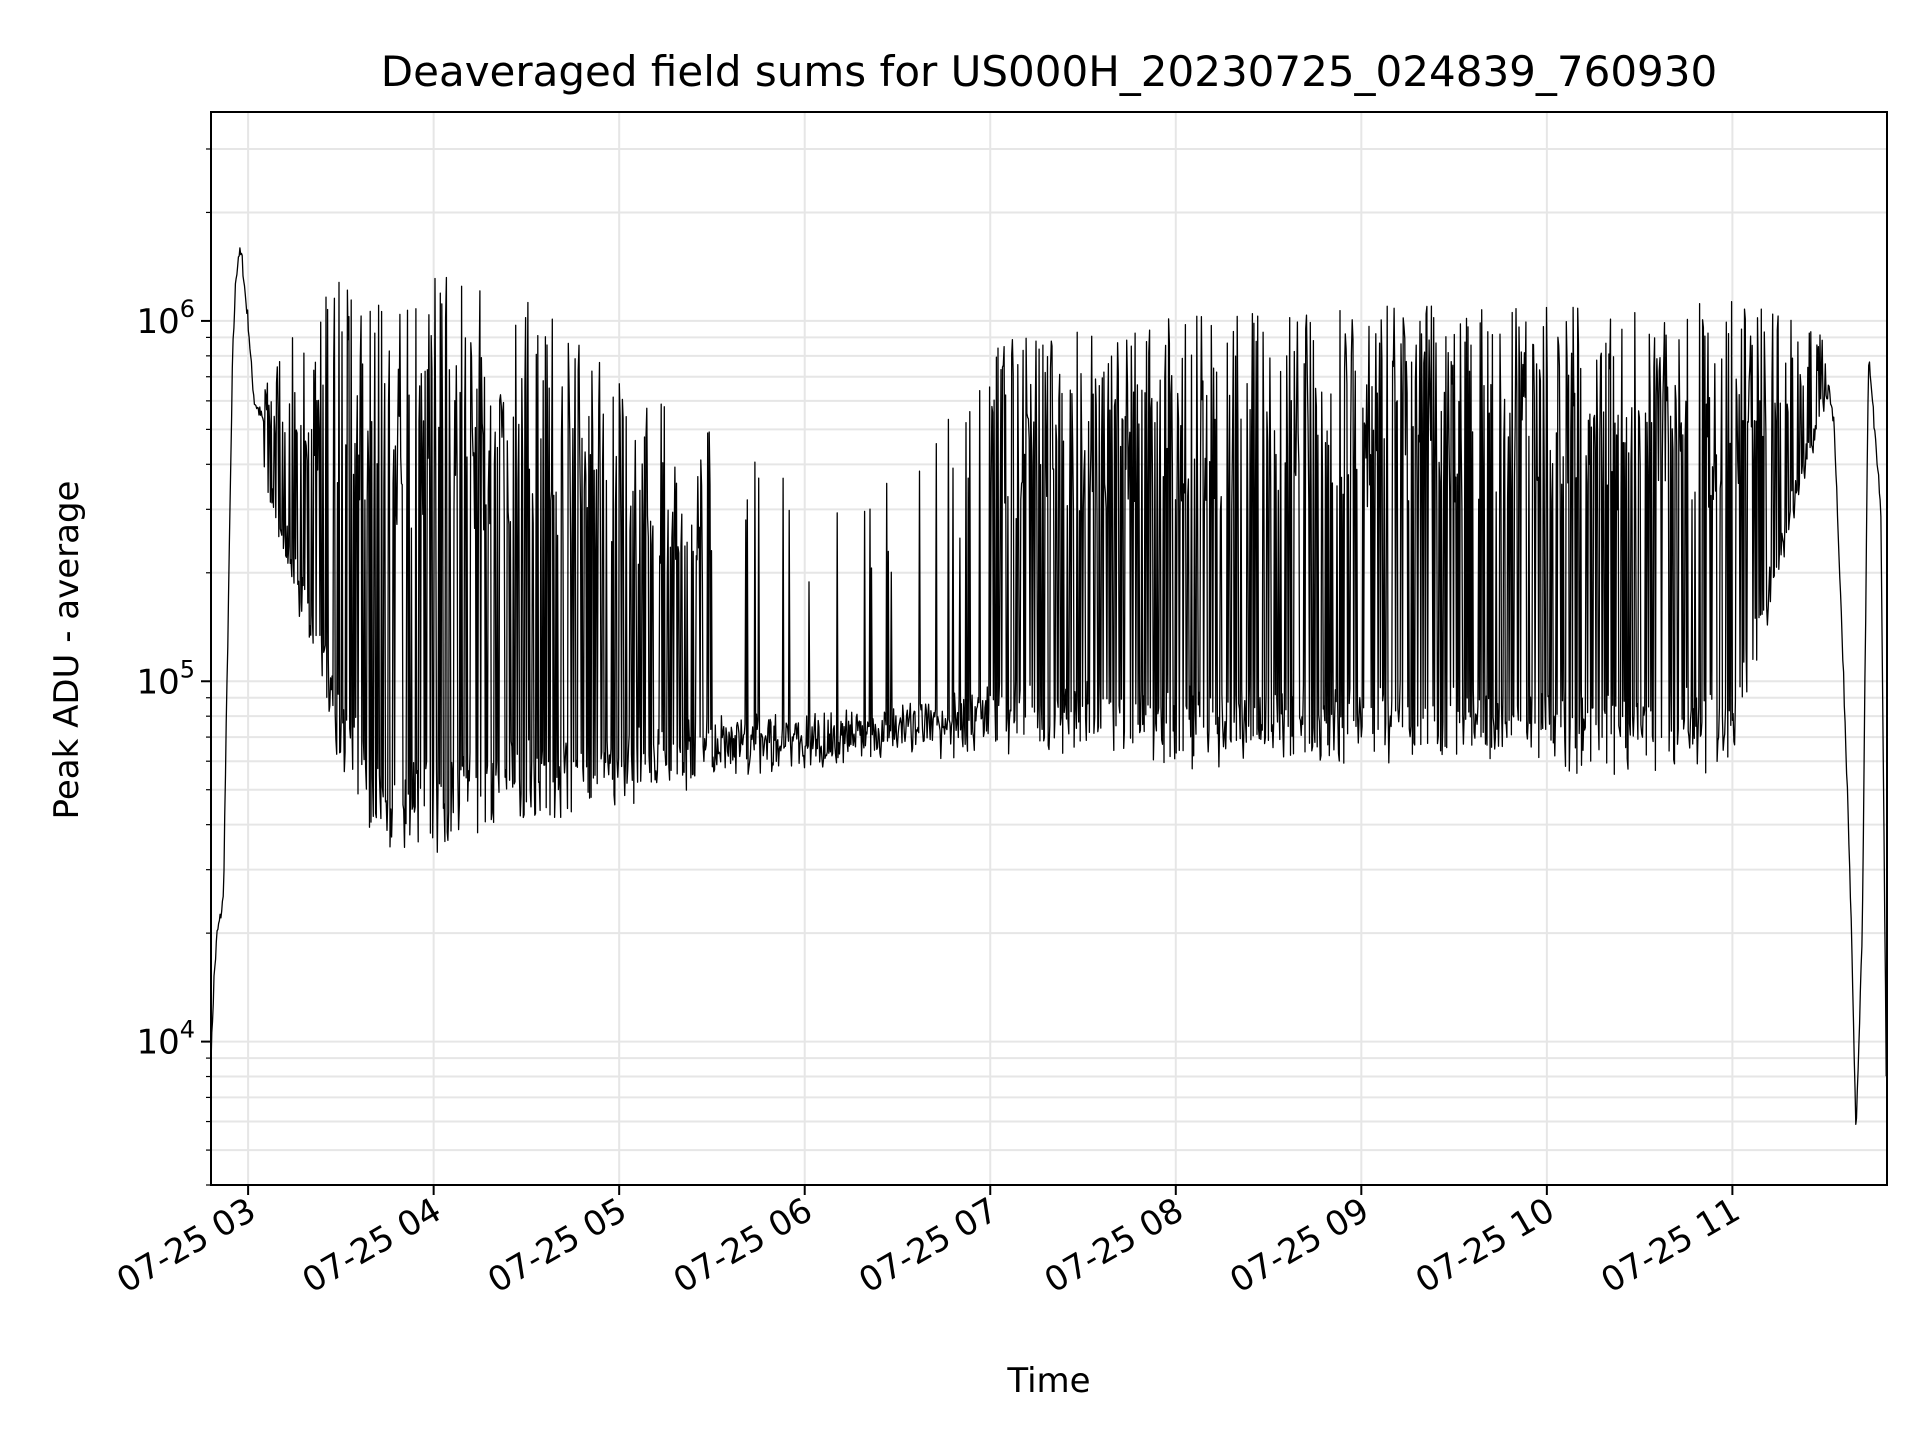 This screenshot has height=1440, width=1920. Describe the element at coordinates (557, 1245) in the screenshot. I see `x-tick-label: 07-25 05` at that location.